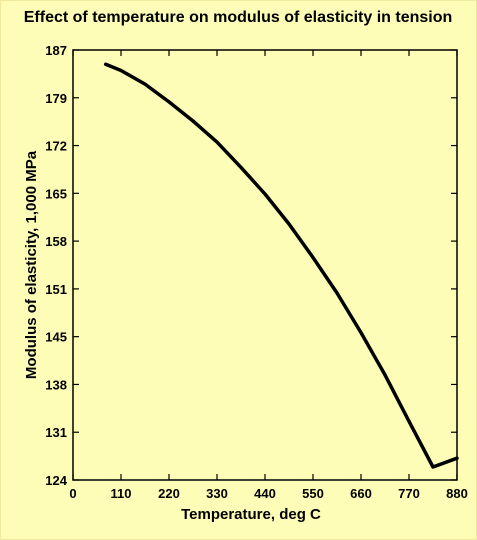 This screenshot has height=540, width=477. What do you see at coordinates (56, 384) in the screenshot?
I see `y-tick-label: 138` at bounding box center [56, 384].